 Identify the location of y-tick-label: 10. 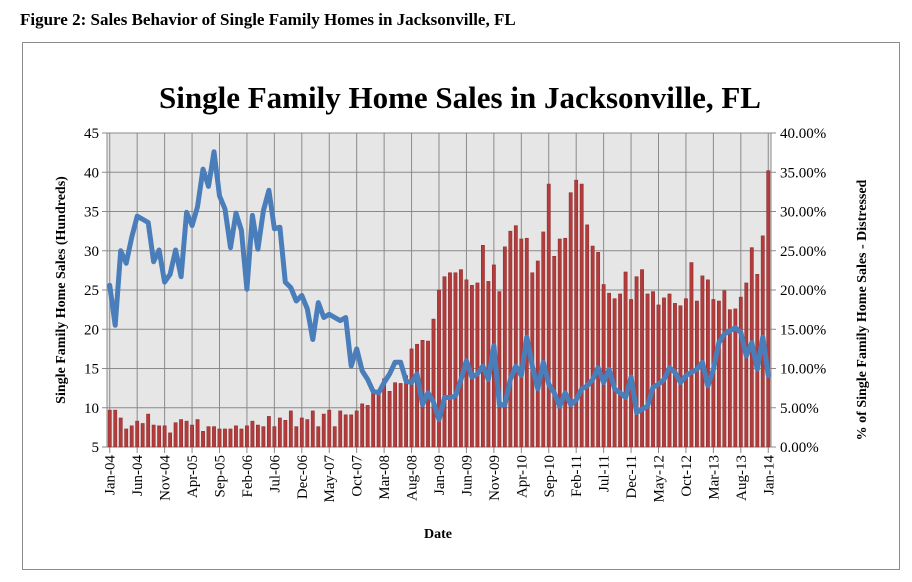
(91, 409).